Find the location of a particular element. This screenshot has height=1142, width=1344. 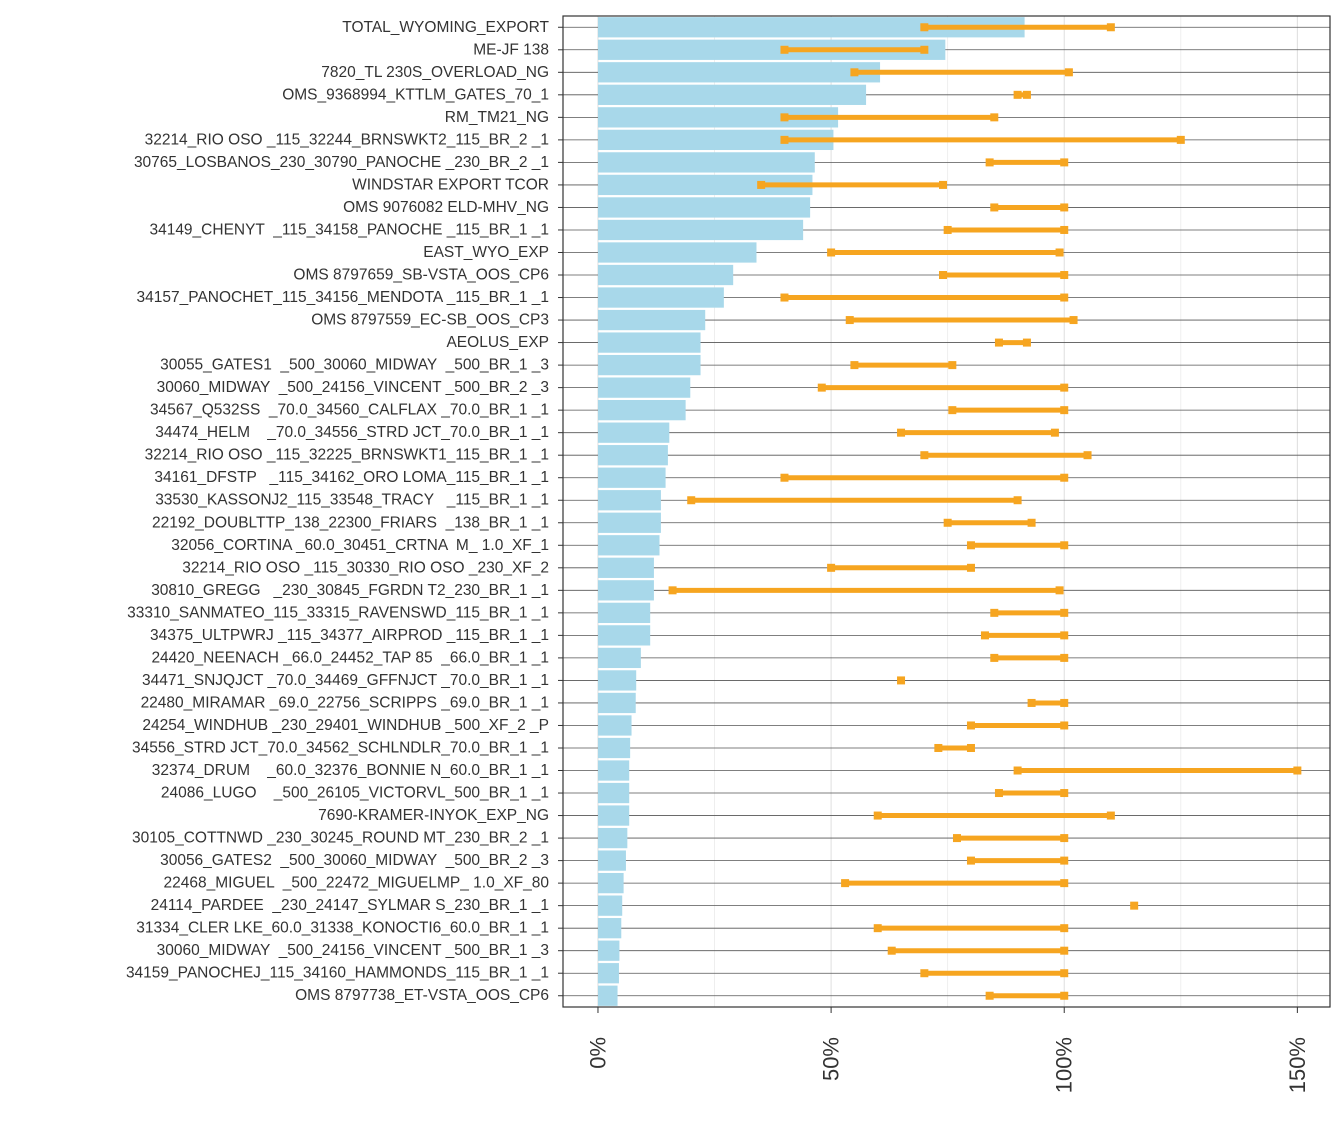

category-label: TOTAL_WYOMING_EXPORT is located at coordinates (445, 27).